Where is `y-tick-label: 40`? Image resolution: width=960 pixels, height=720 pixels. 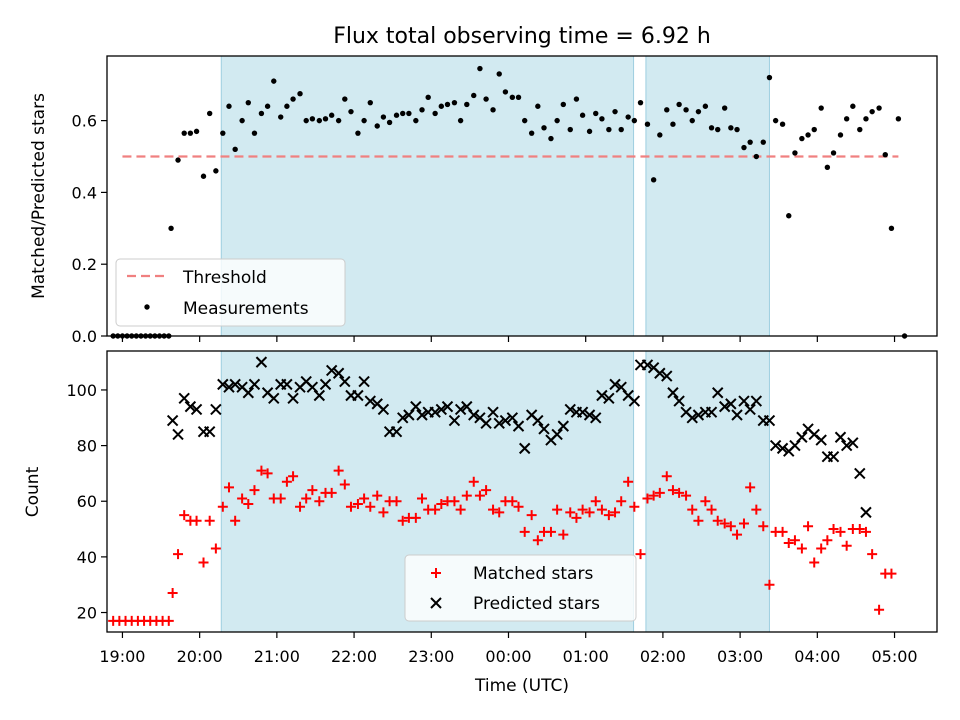
y-tick-label: 40 is located at coordinates (87, 557).